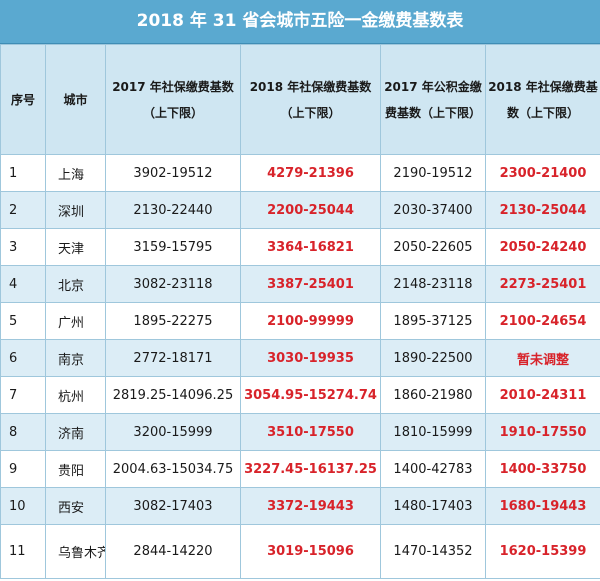  What do you see at coordinates (433, 432) in the screenshot?
I see `row-2017-fund: 1810-15999` at bounding box center [433, 432].